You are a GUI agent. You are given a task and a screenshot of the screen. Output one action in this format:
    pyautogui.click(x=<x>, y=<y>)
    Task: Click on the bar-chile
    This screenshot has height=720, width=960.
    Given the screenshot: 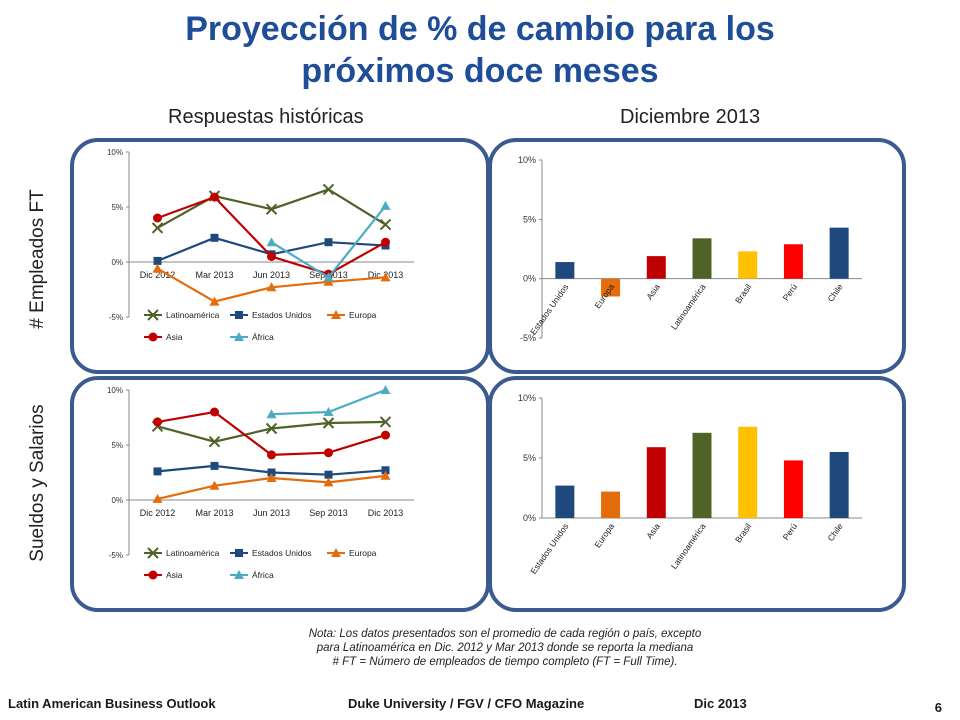 What is the action you would take?
    pyautogui.click(x=839, y=253)
    